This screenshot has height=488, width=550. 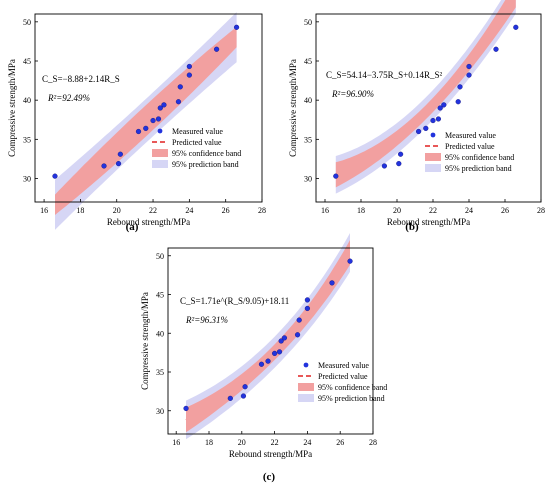 What do you see at coordinates (132, 227) in the screenshot?
I see `panel-label: (a)` at bounding box center [132, 227].